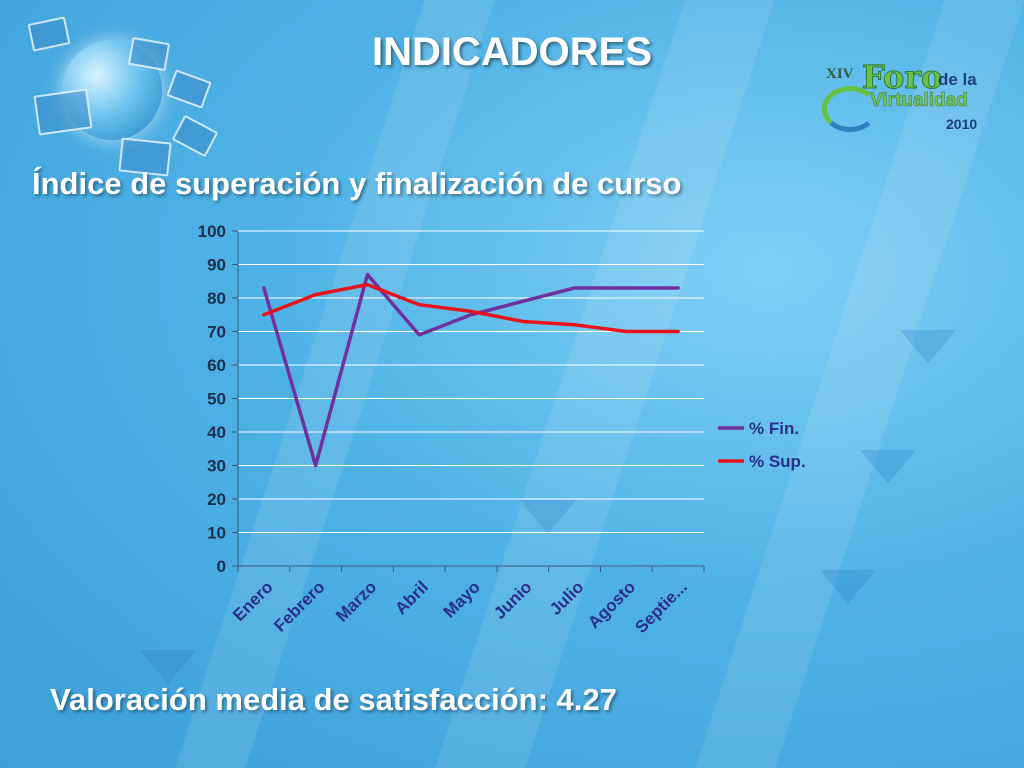  What do you see at coordinates (840, 74) in the screenshot?
I see `logo-edition: XIV` at bounding box center [840, 74].